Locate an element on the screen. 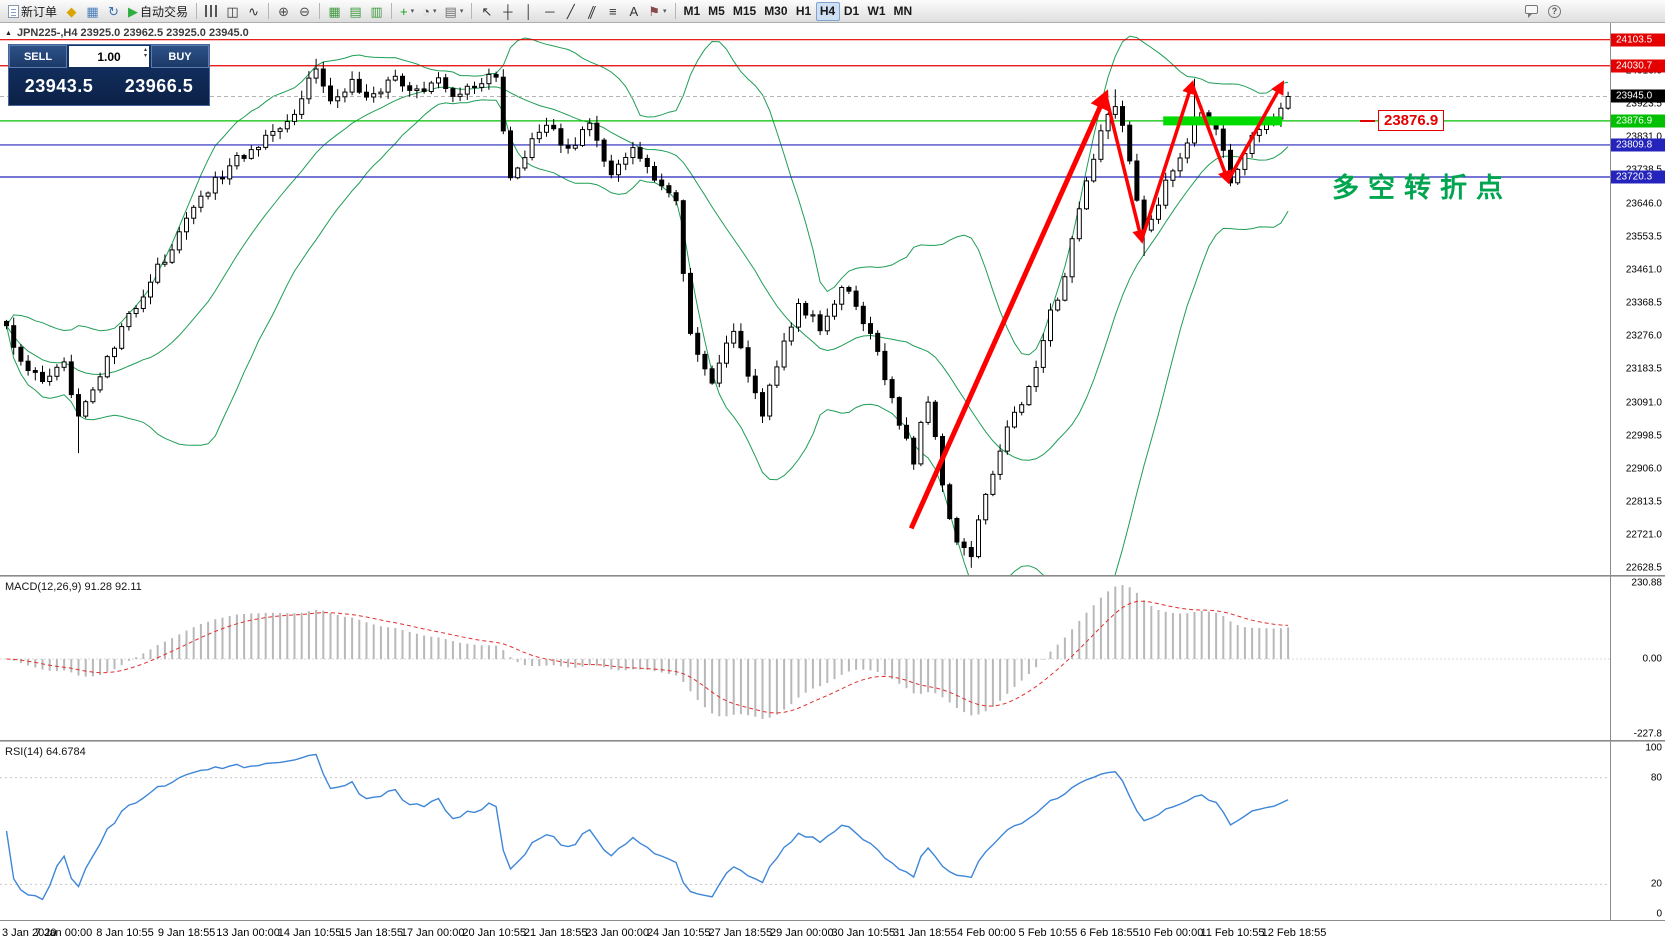 The image size is (1665, 948). fibonacci-icon: ≡ is located at coordinates (613, 11).